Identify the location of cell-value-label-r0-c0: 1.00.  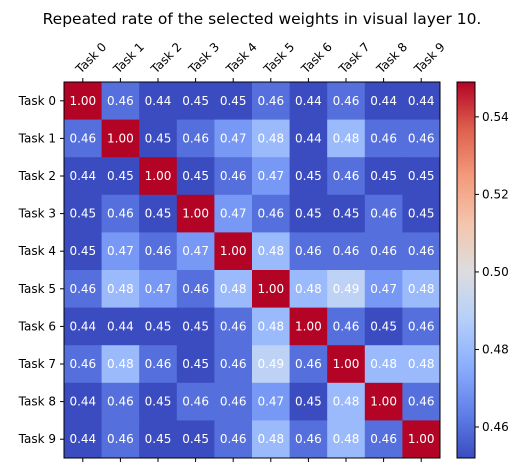
(82, 101).